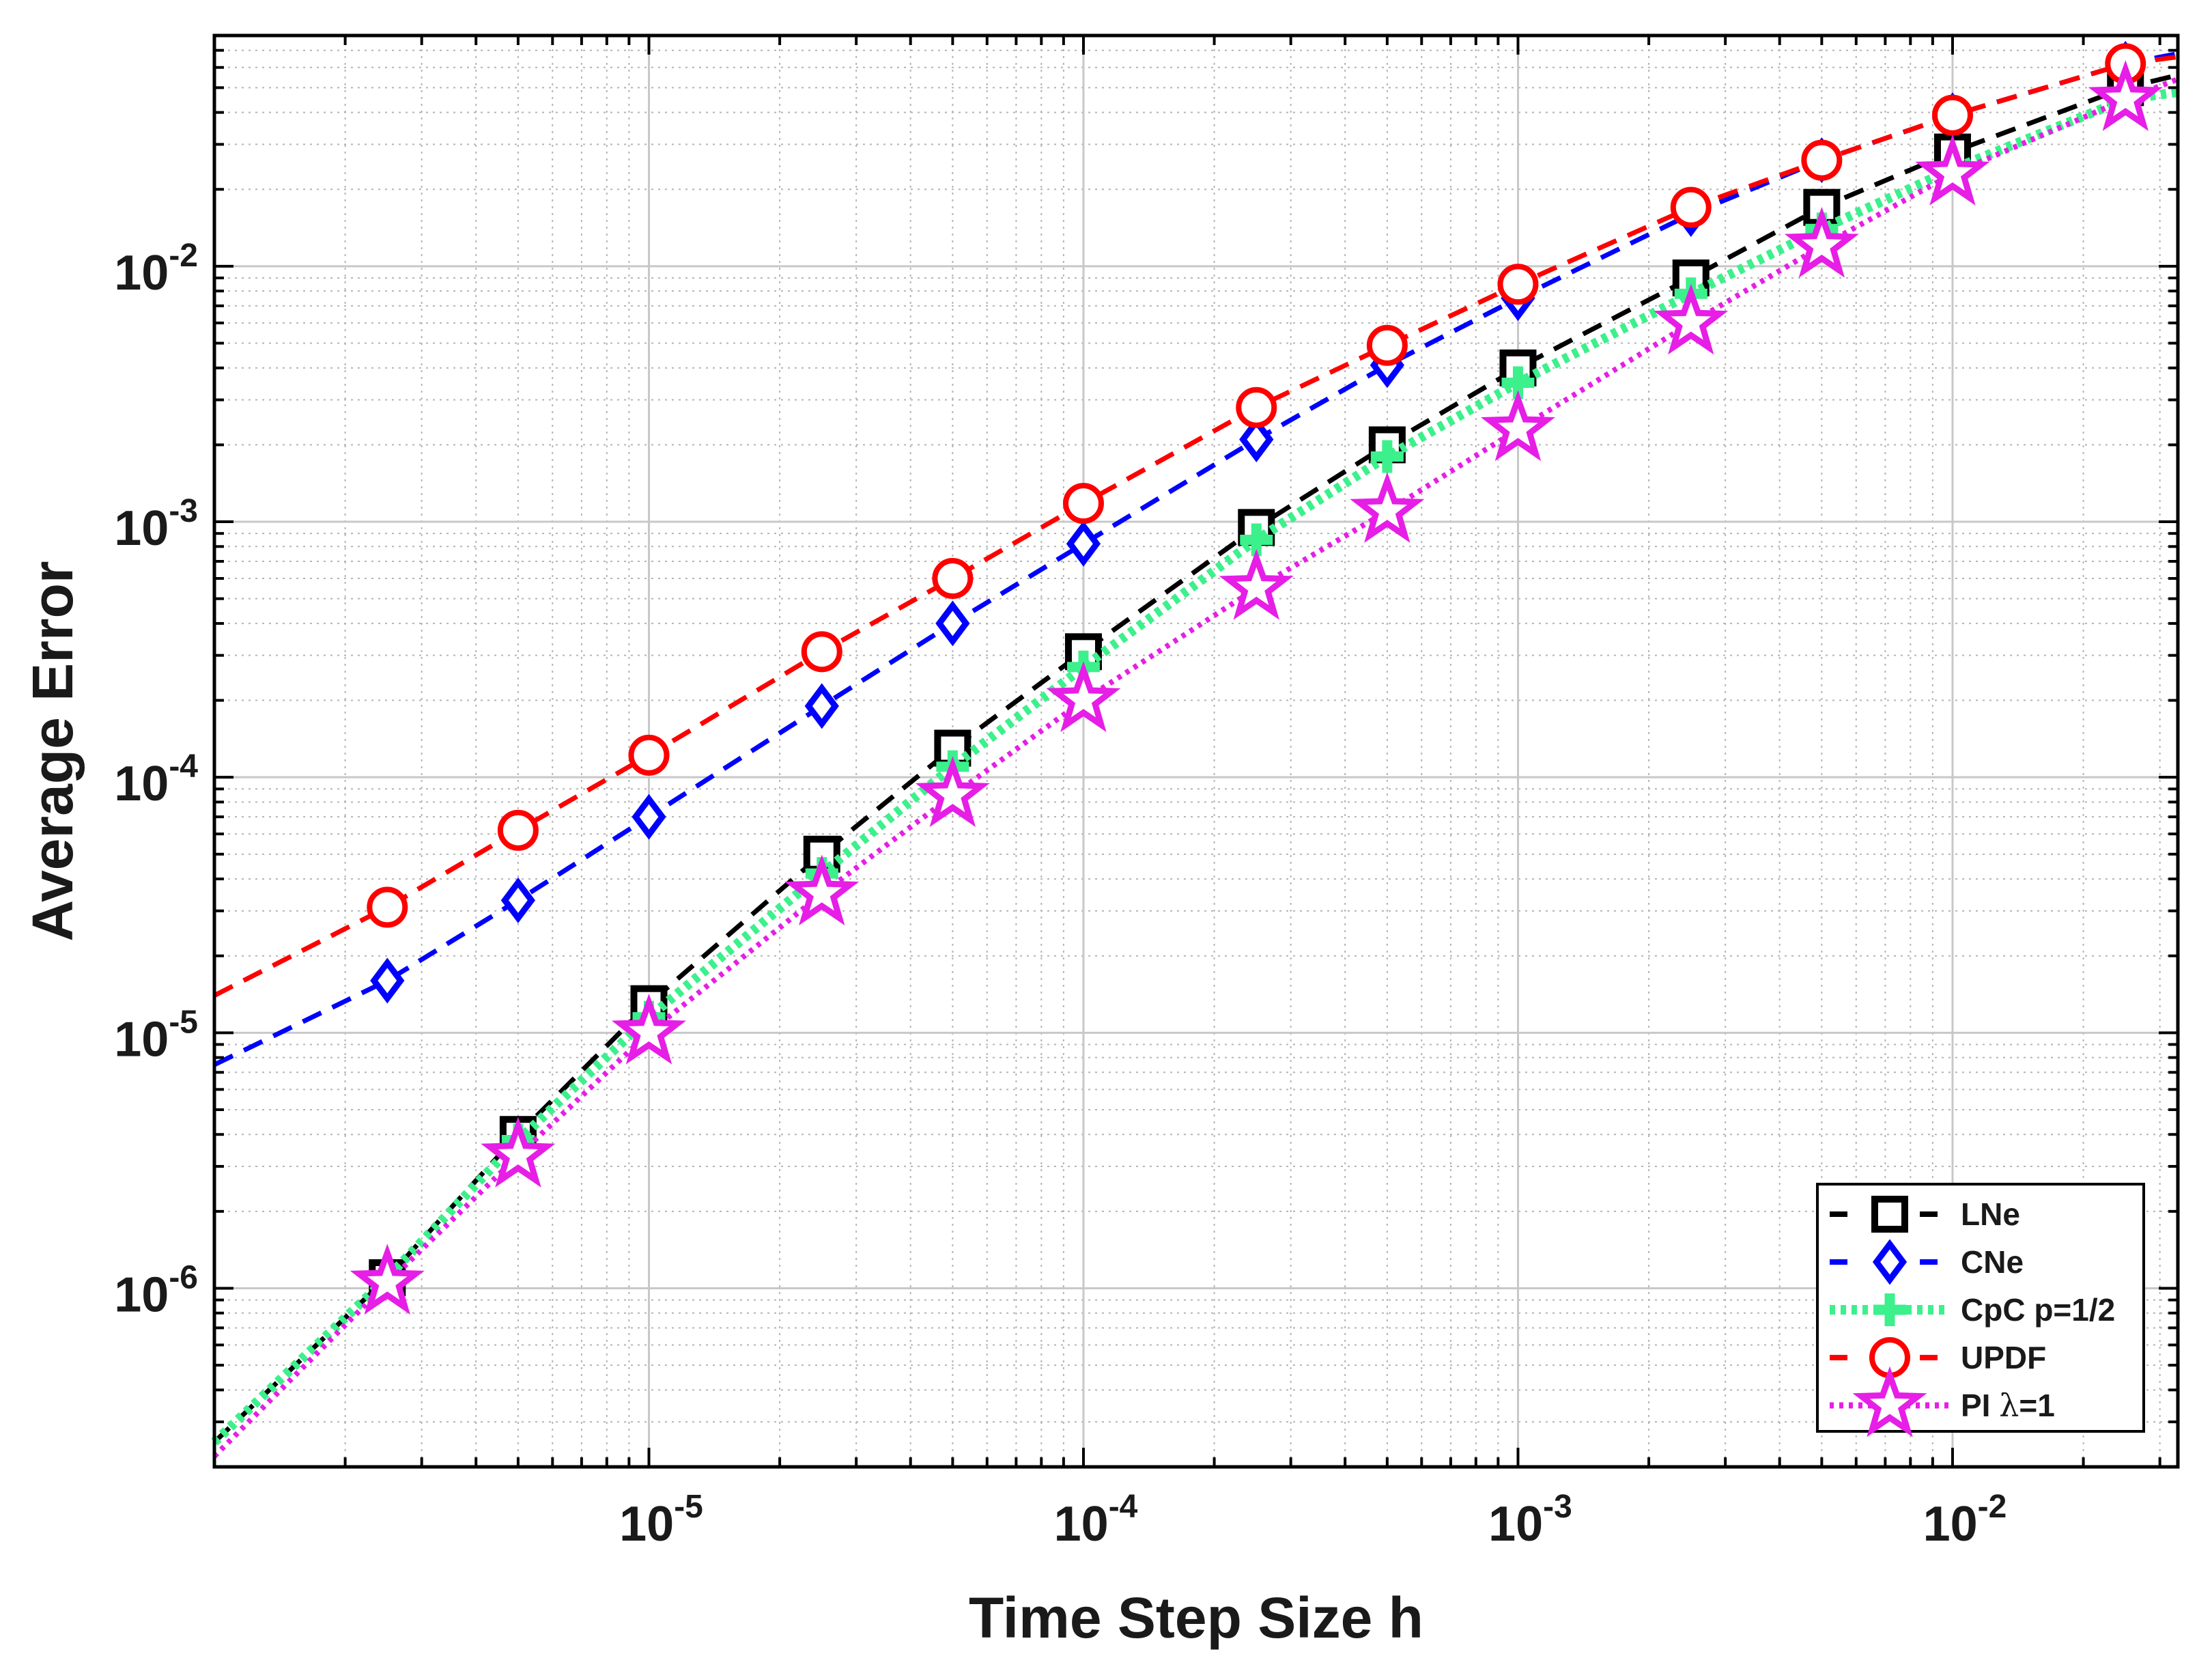 Image resolution: width=2212 pixels, height=1669 pixels. Describe the element at coordinates (1992, 1262) in the screenshot. I see `legend-label: CNe` at that location.